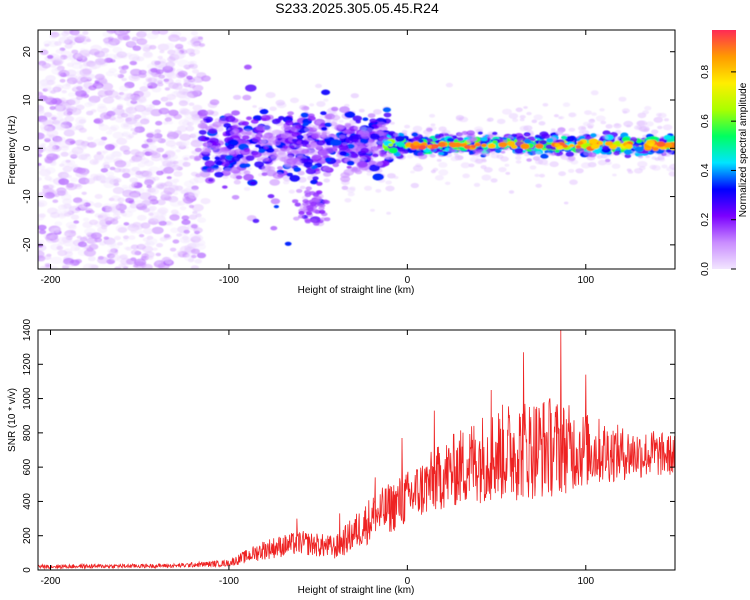 Image resolution: width=750 pixels, height=600 pixels. I want to click on y-tick-label: 400, so click(27, 501).